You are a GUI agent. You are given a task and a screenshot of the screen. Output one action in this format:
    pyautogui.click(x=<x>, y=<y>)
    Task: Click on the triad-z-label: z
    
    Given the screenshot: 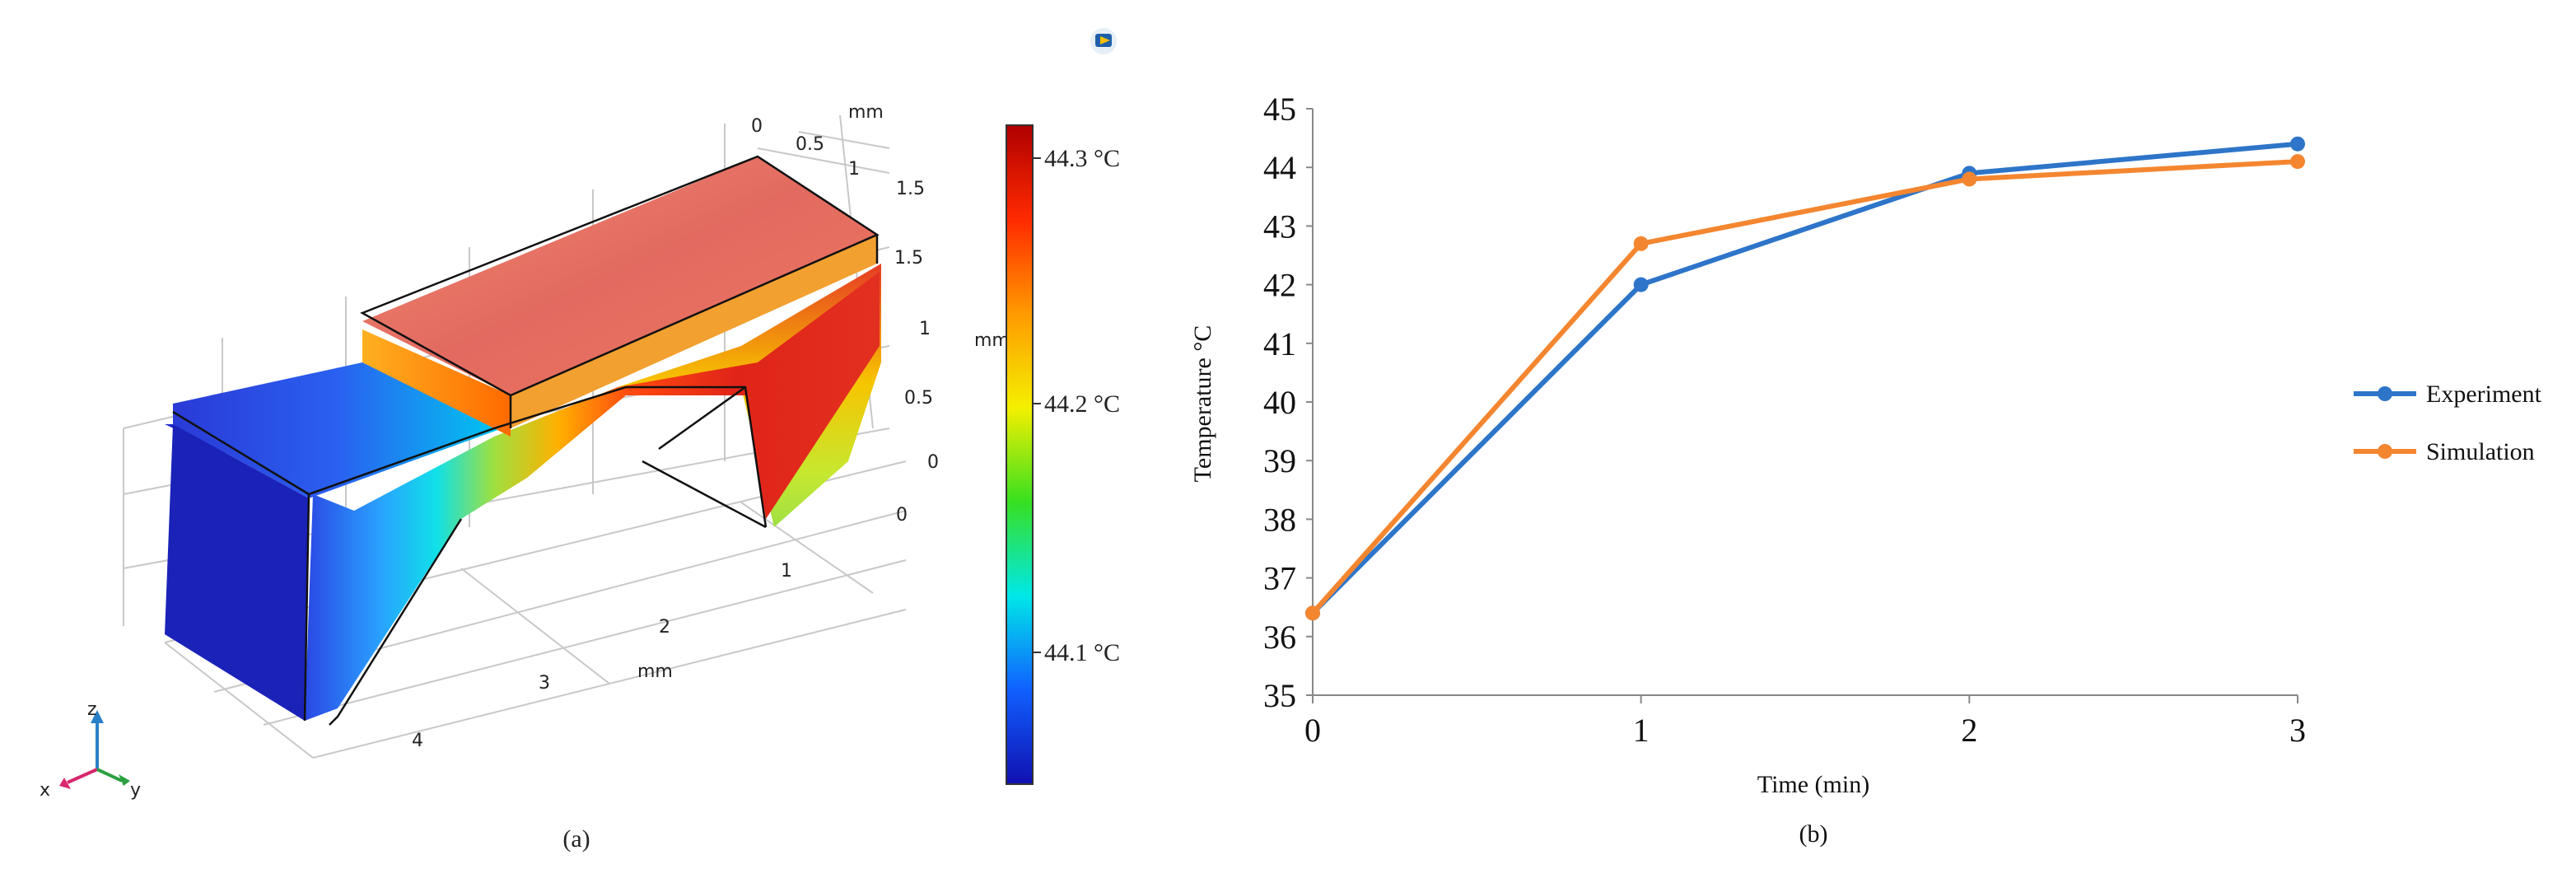 What is the action you would take?
    pyautogui.click(x=92, y=709)
    